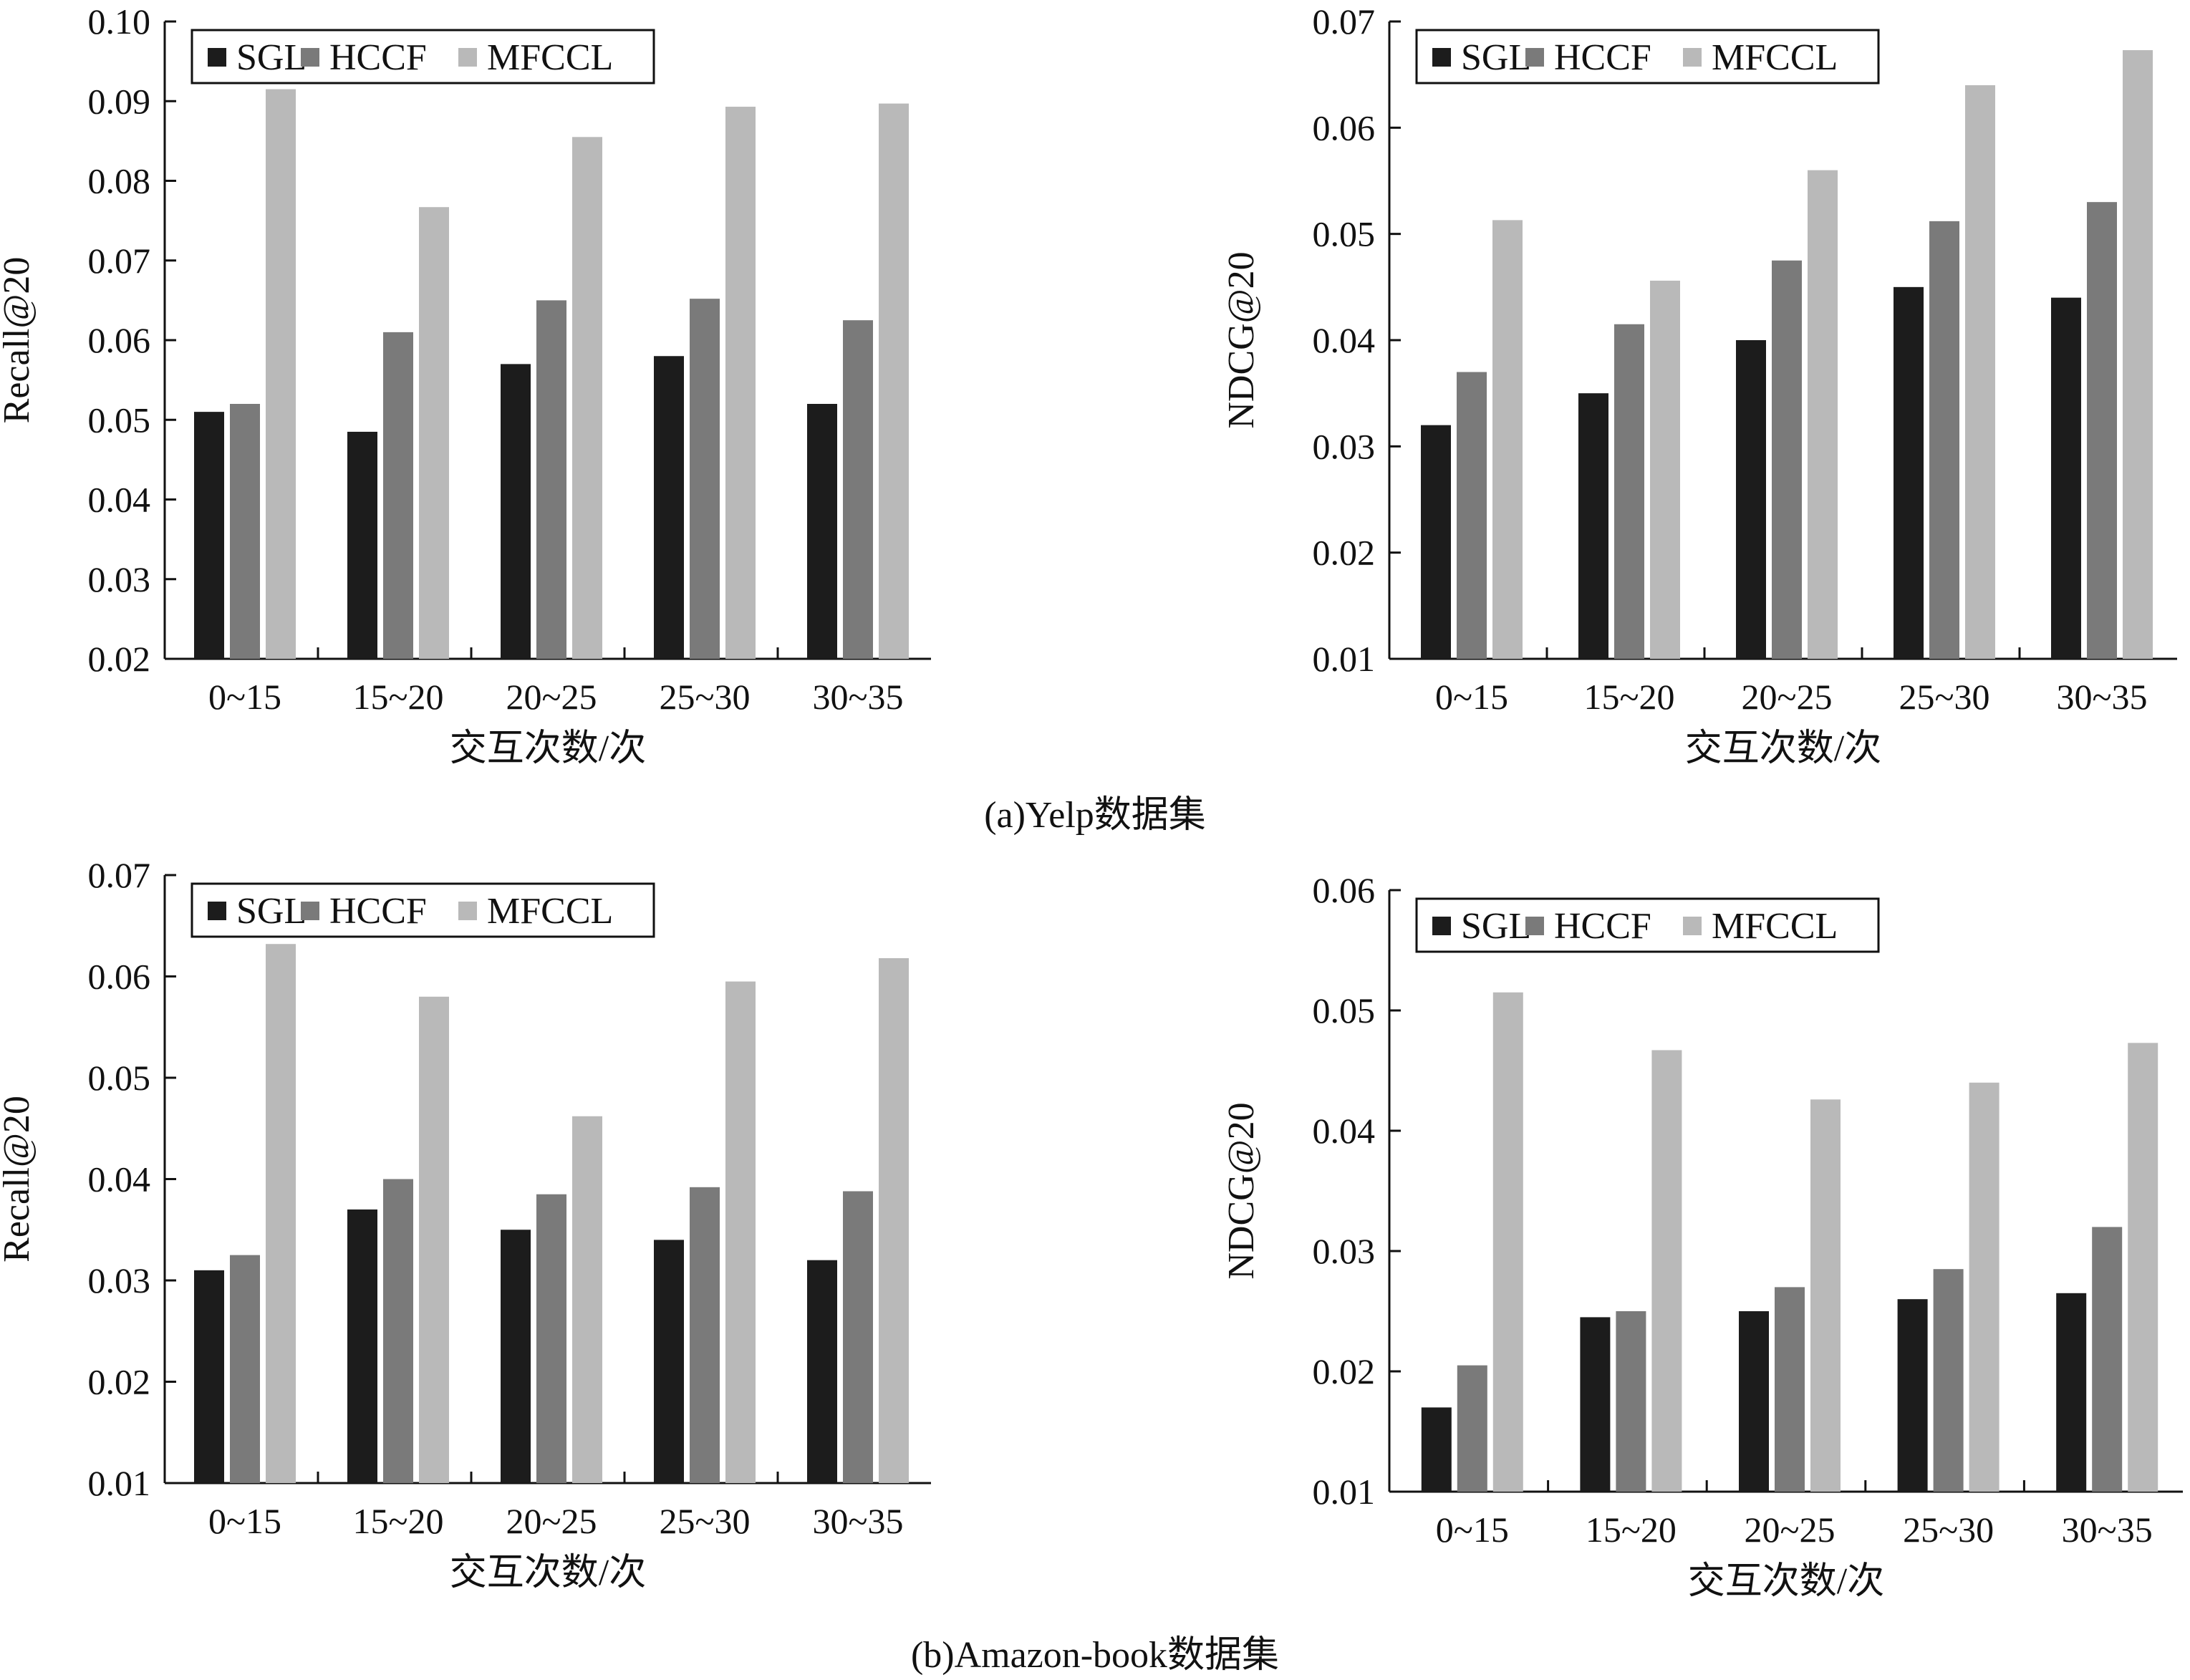 The image size is (2190, 1680). What do you see at coordinates (1095, 815) in the screenshot?
I see `caption-yelp: (a)Yelp数据集` at bounding box center [1095, 815].